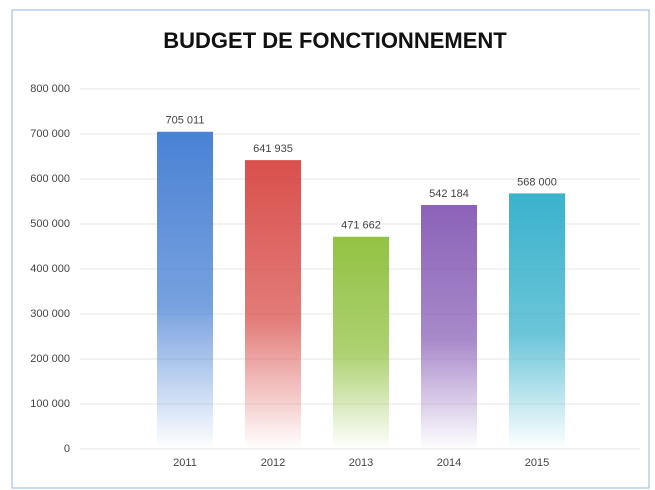 The image size is (655, 490). I want to click on y-tick-label: 200 000, so click(50, 359).